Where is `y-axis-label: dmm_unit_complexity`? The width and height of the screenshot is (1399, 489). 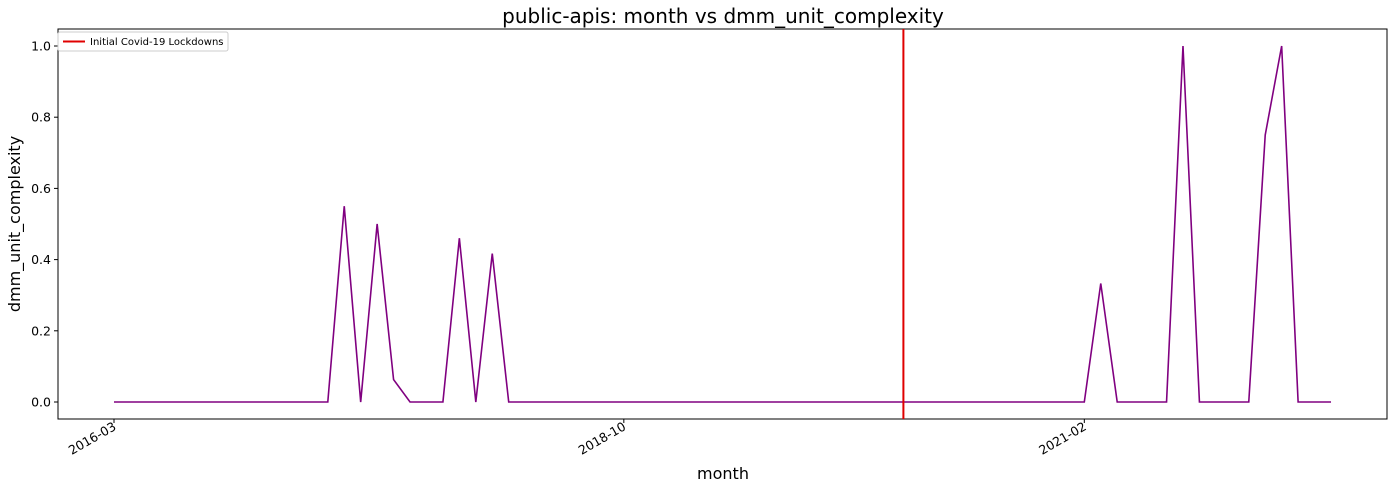
y-axis-label: dmm_unit_complexity is located at coordinates (15, 224).